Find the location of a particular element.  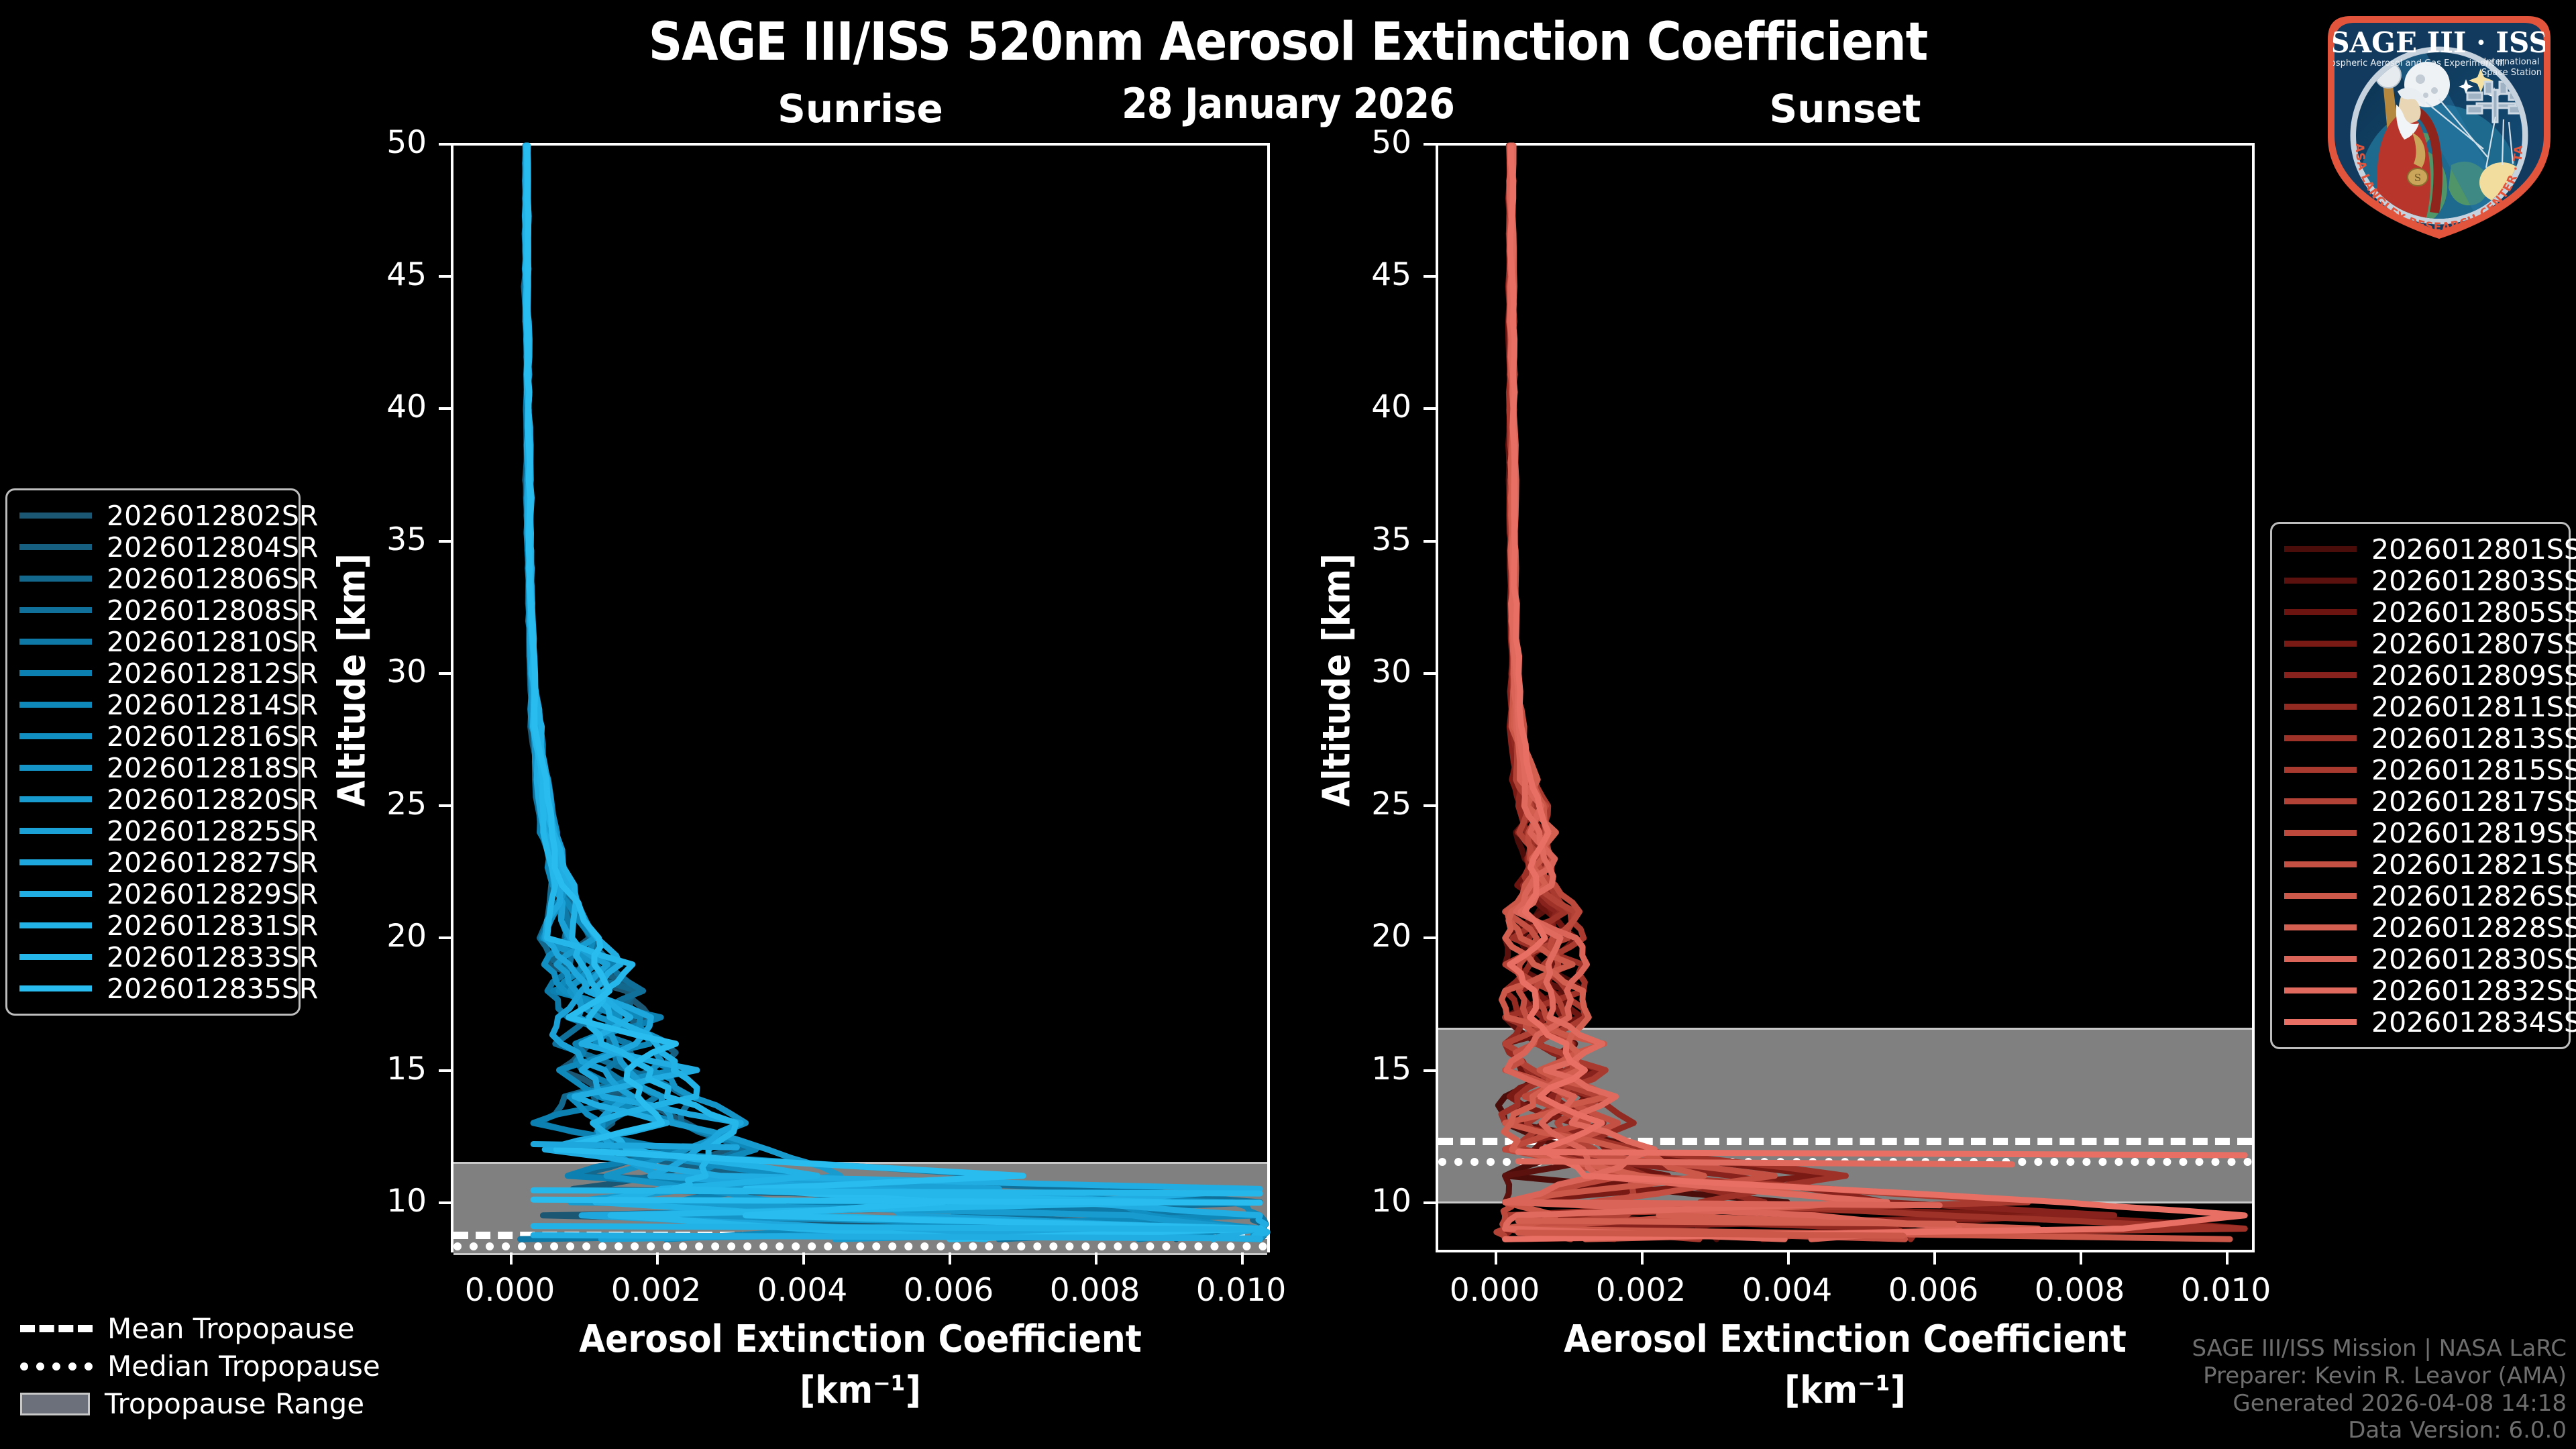

sunset-x-axis-units: [km⁻¹] is located at coordinates (1845, 1390).